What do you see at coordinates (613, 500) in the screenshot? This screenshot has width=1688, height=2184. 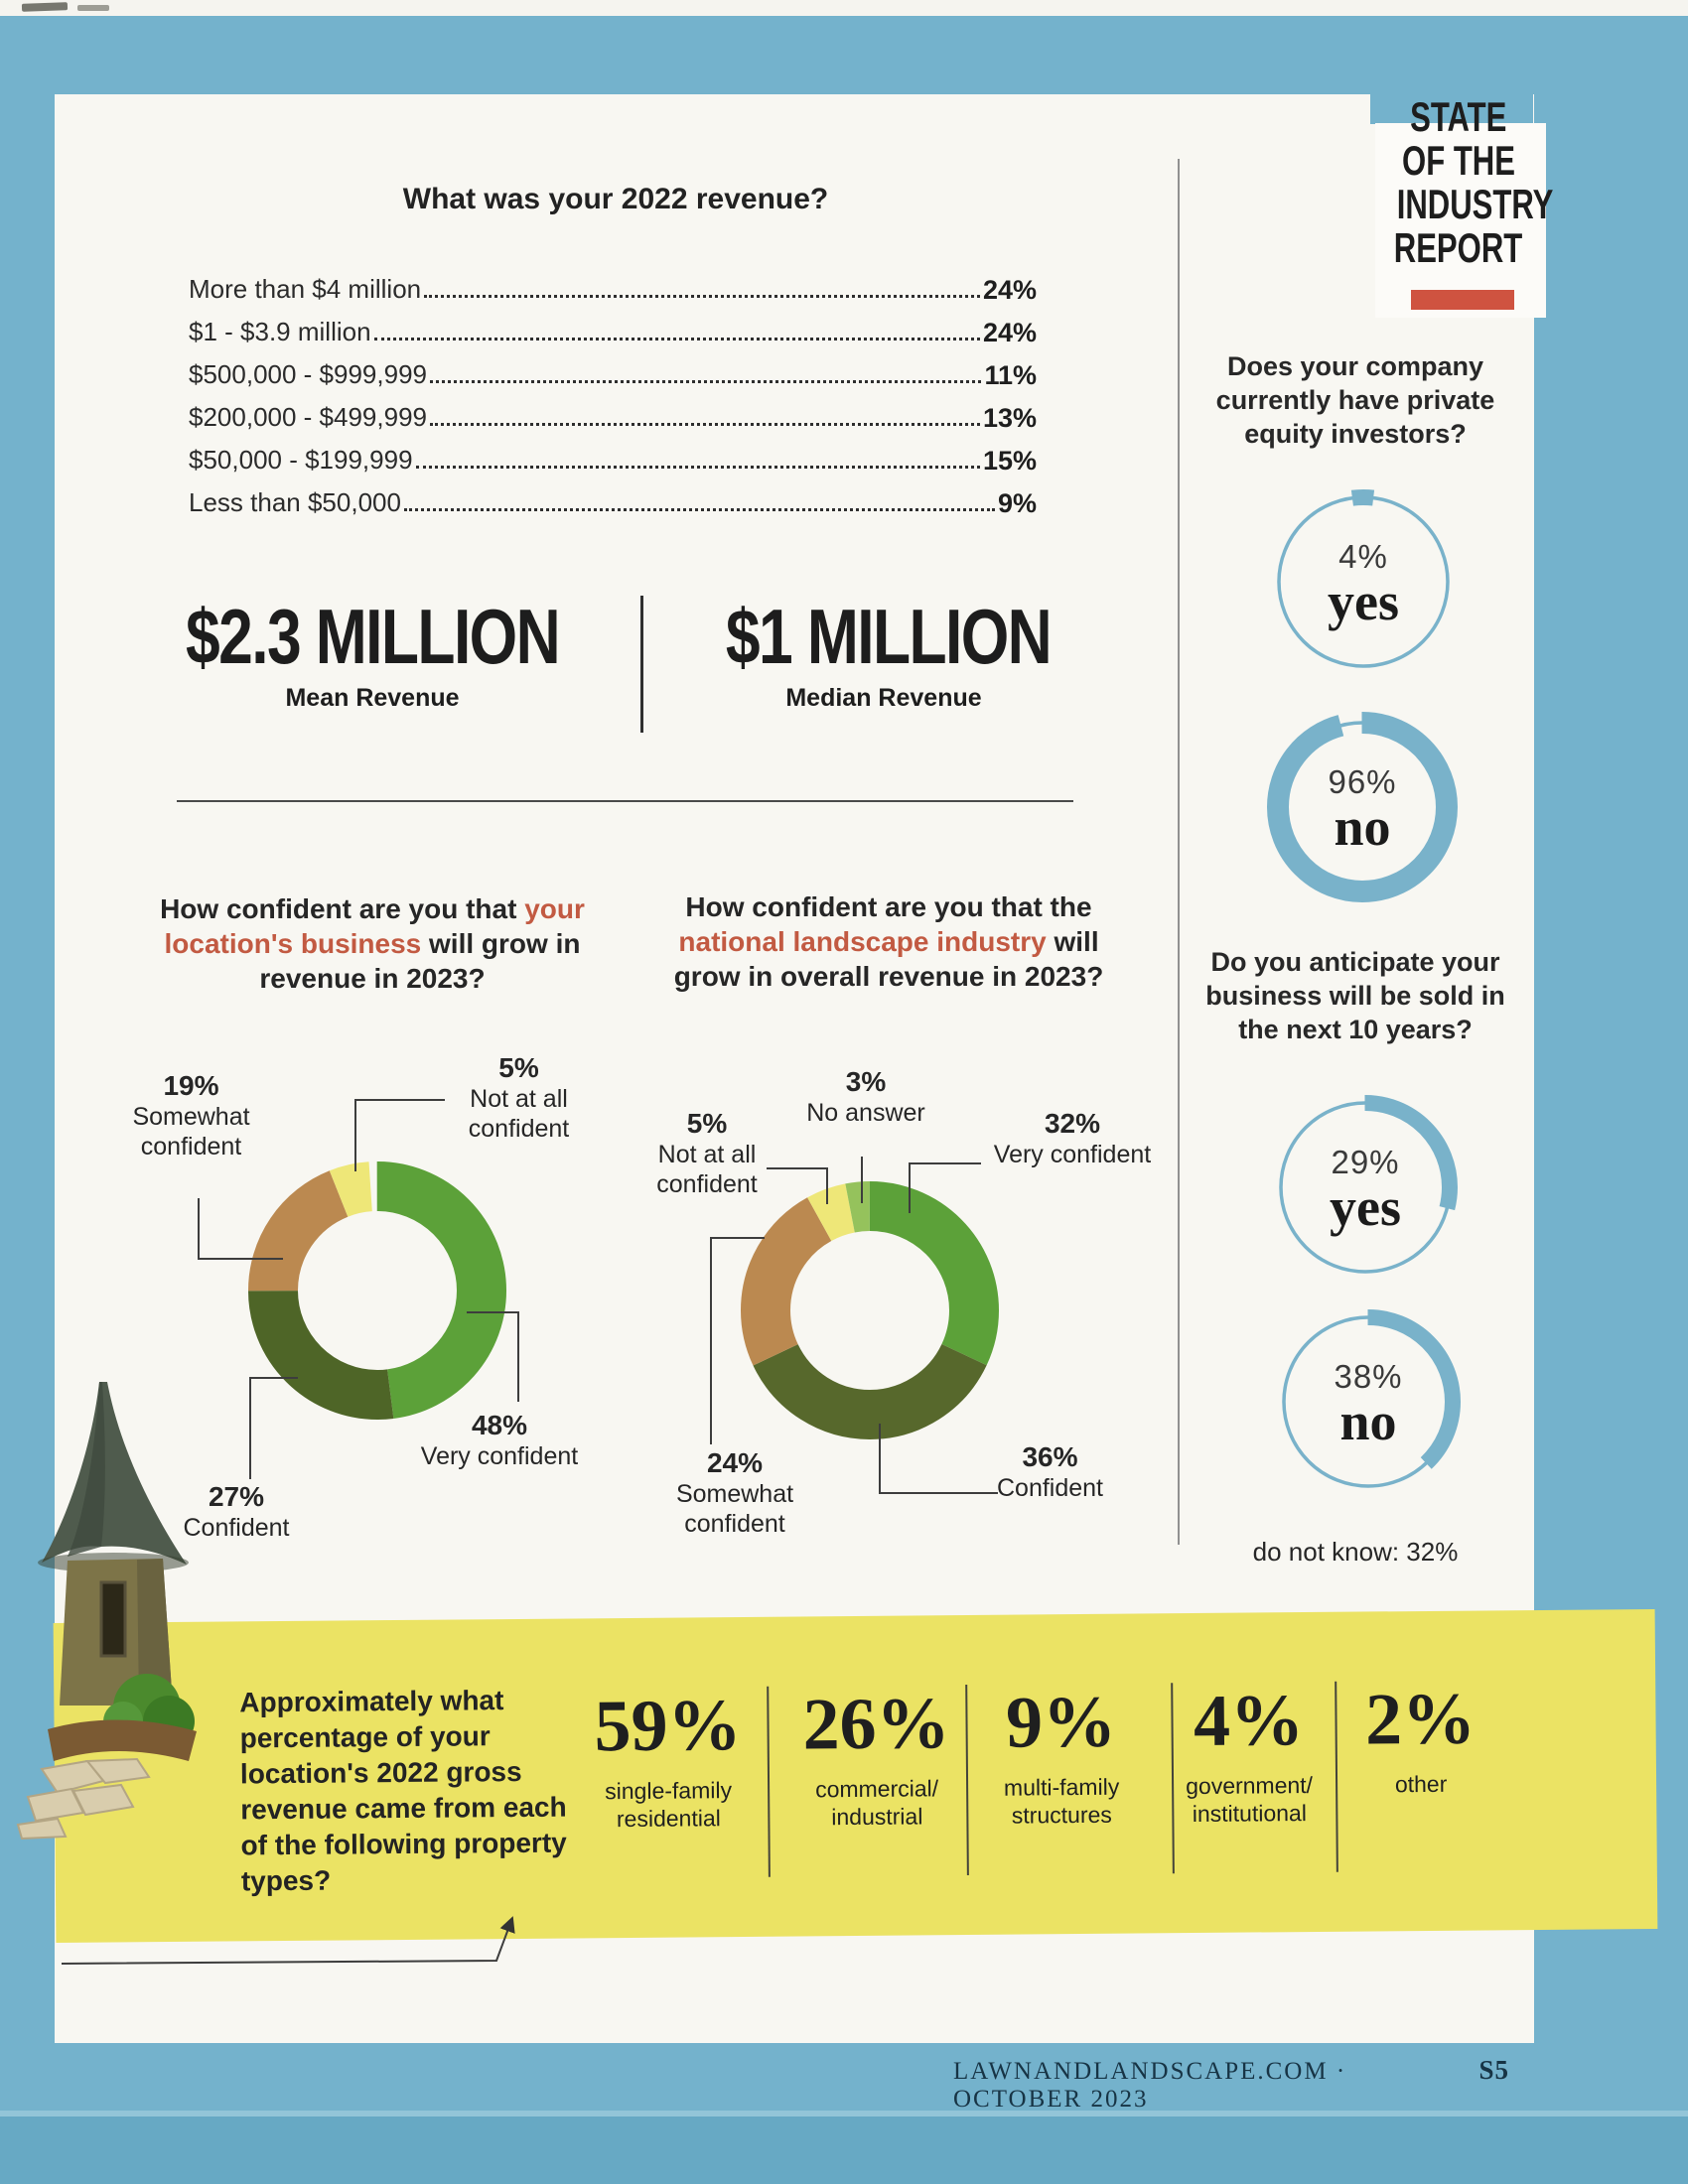 I see `revenue-row: Less than $50,000 9%` at bounding box center [613, 500].